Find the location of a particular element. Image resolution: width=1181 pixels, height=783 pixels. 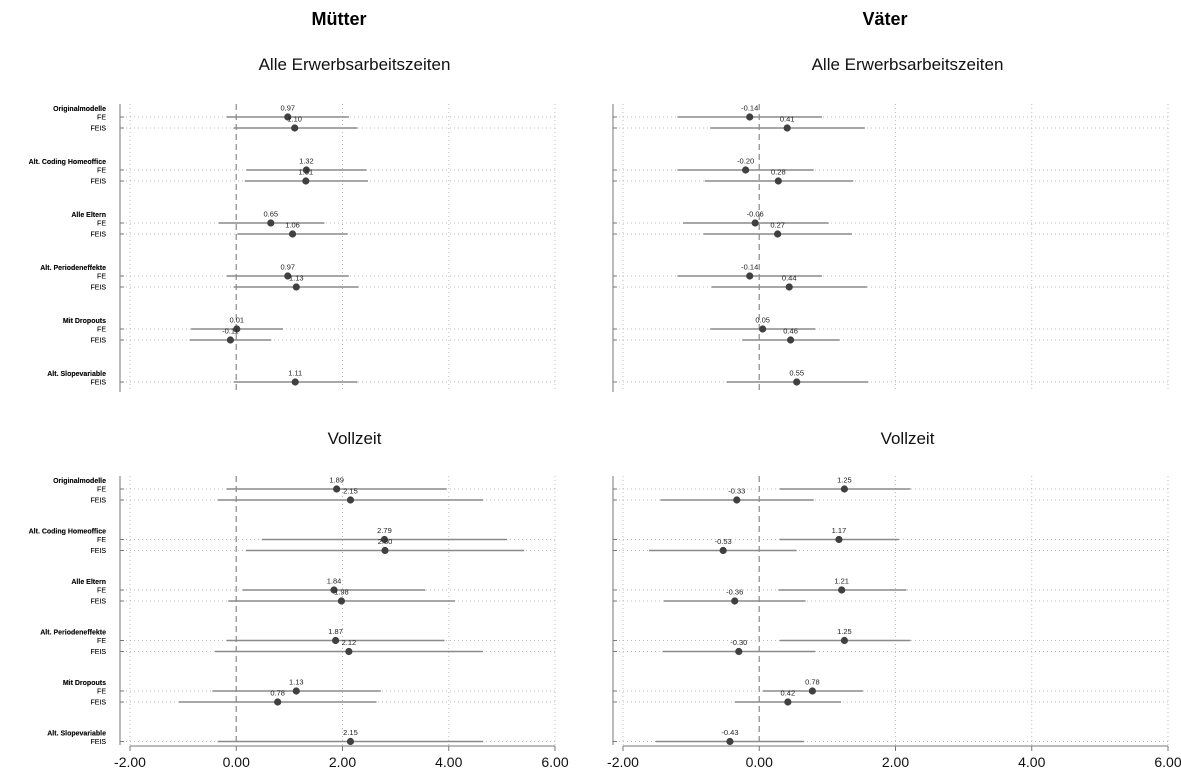

data-label: -0.53 is located at coordinates (723, 541).